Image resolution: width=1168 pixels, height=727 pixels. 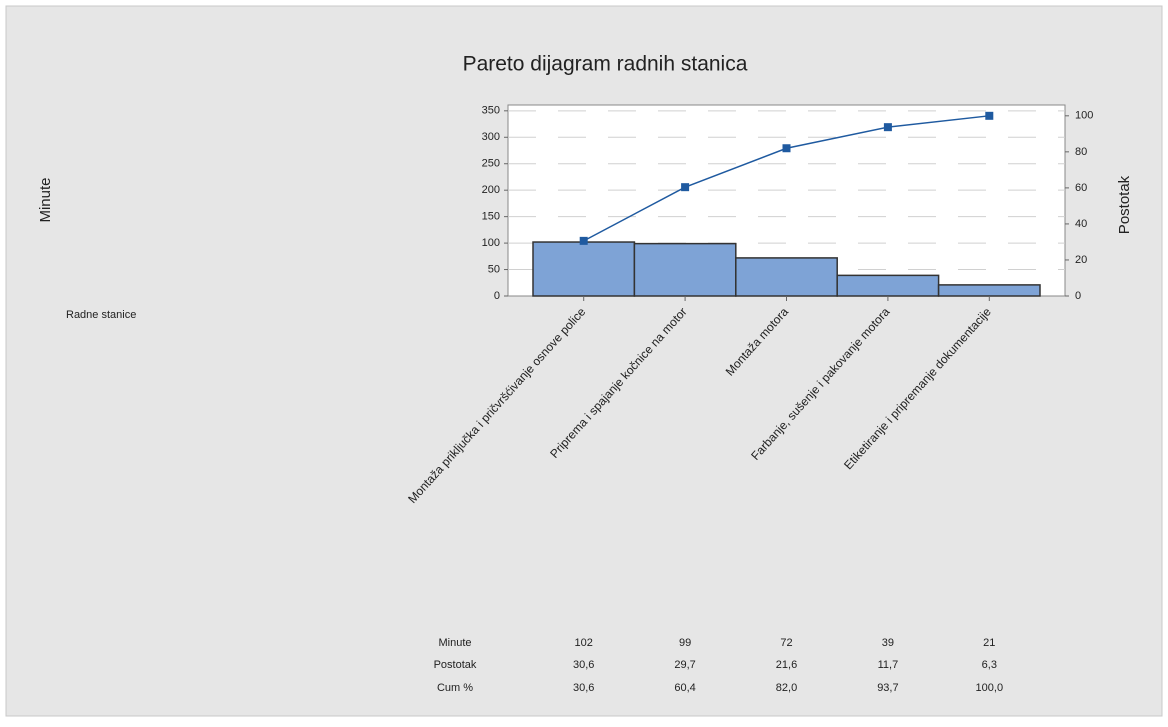 What do you see at coordinates (491, 190) in the screenshot?
I see `y-tick-label: 200` at bounding box center [491, 190].